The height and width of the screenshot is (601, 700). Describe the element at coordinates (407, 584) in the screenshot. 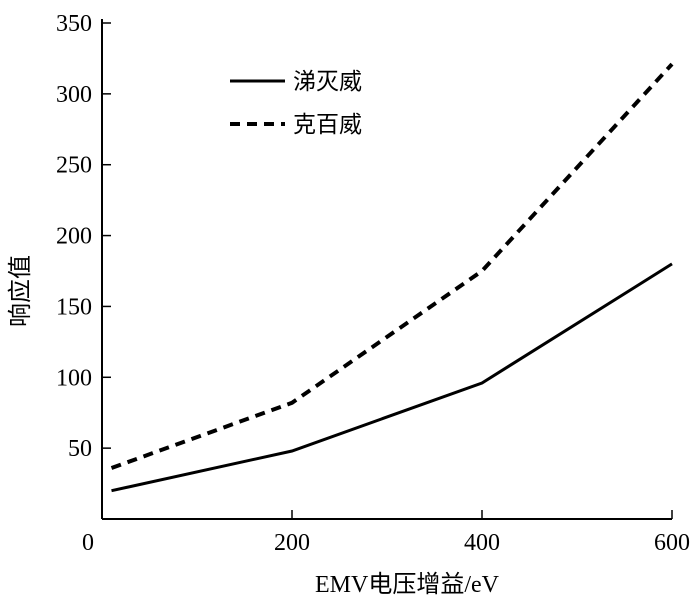

I see `x-axis-label: EMV电压增益/eV` at that location.